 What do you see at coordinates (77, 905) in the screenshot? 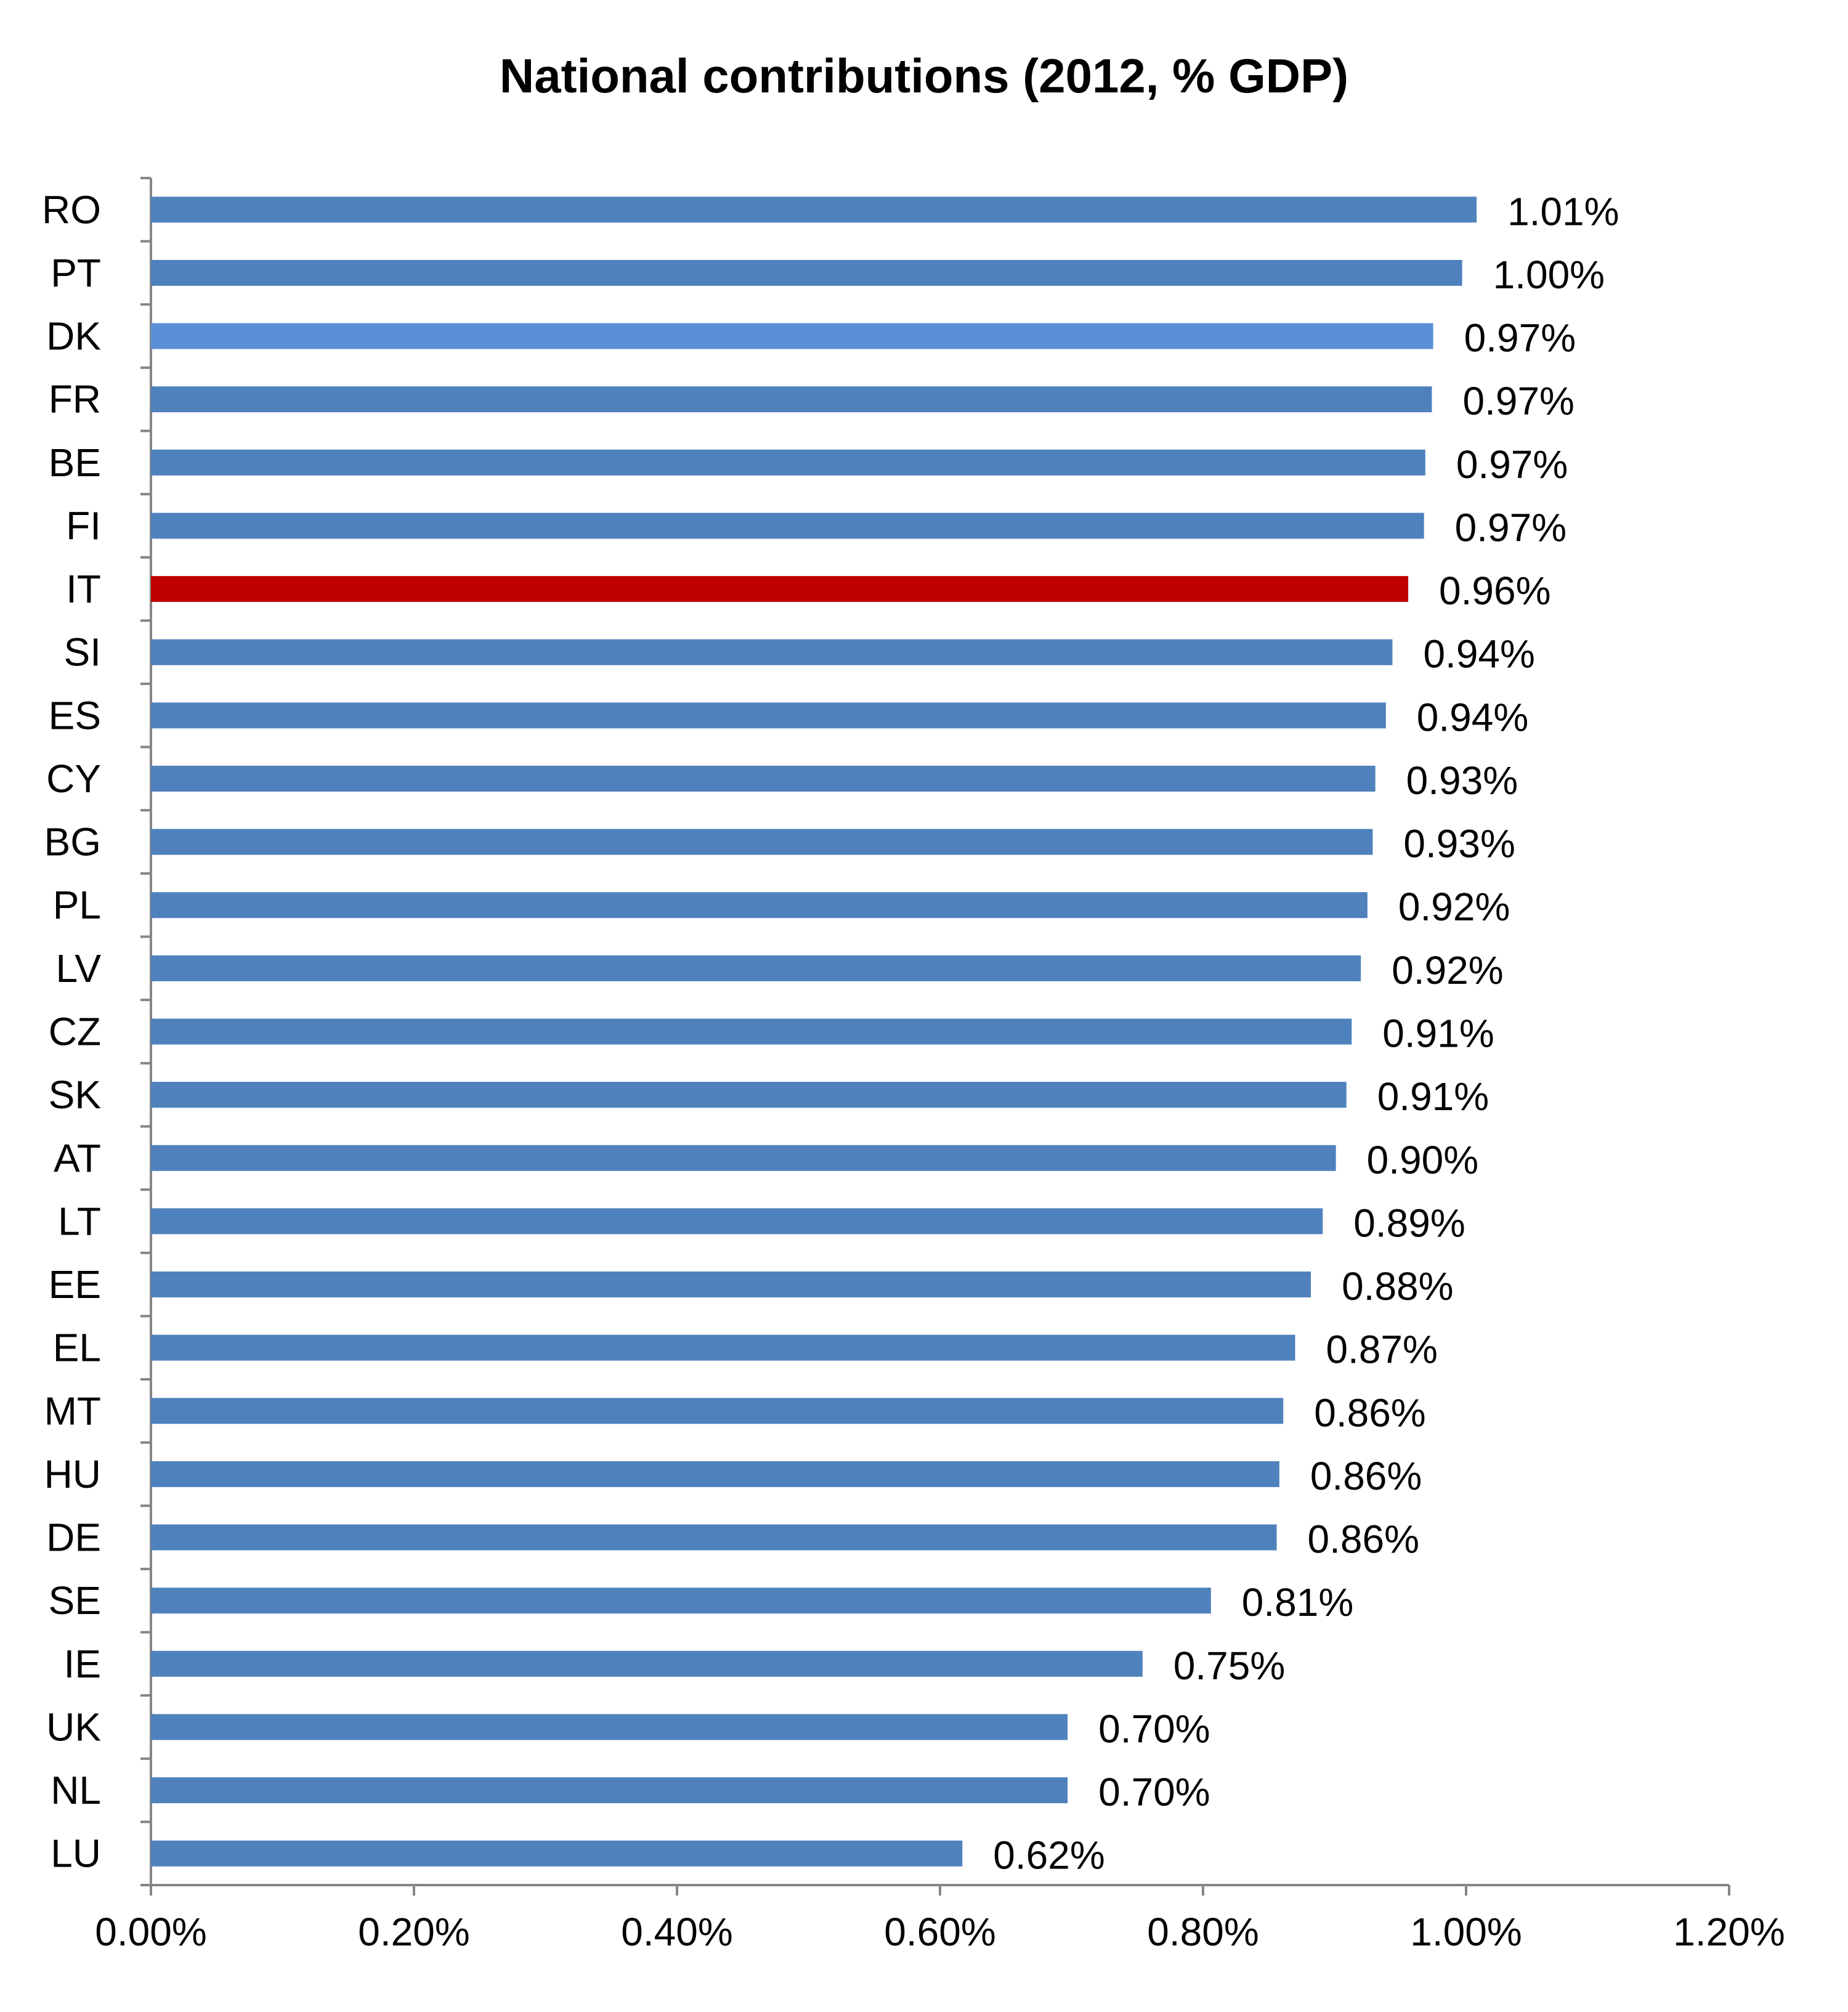
I see `category-label: PL` at bounding box center [77, 905].